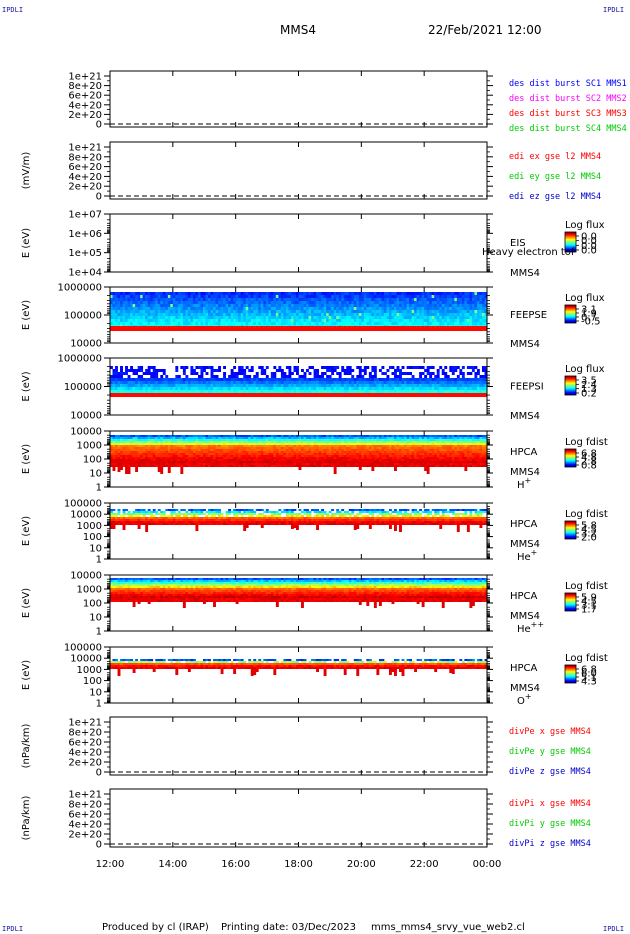  I want to click on y-tick-label: 0, so click(99, 125).